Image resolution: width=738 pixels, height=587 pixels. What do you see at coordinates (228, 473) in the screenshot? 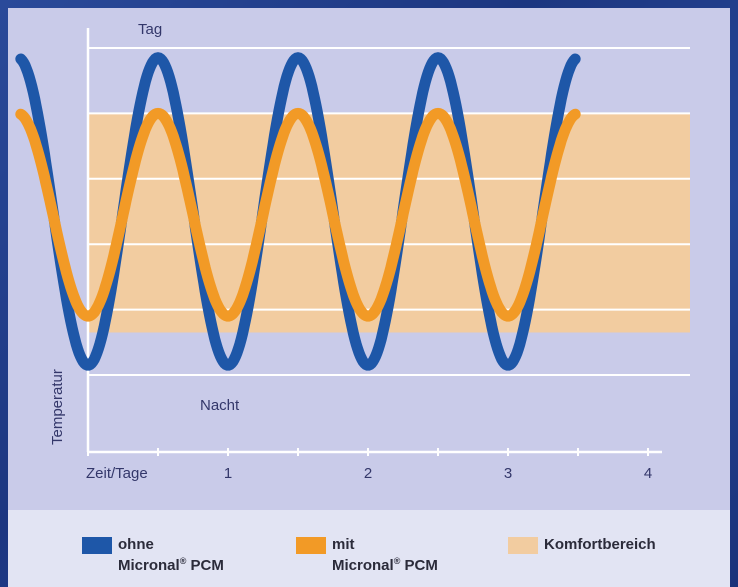
I see `x-tick-label: 1` at bounding box center [228, 473].